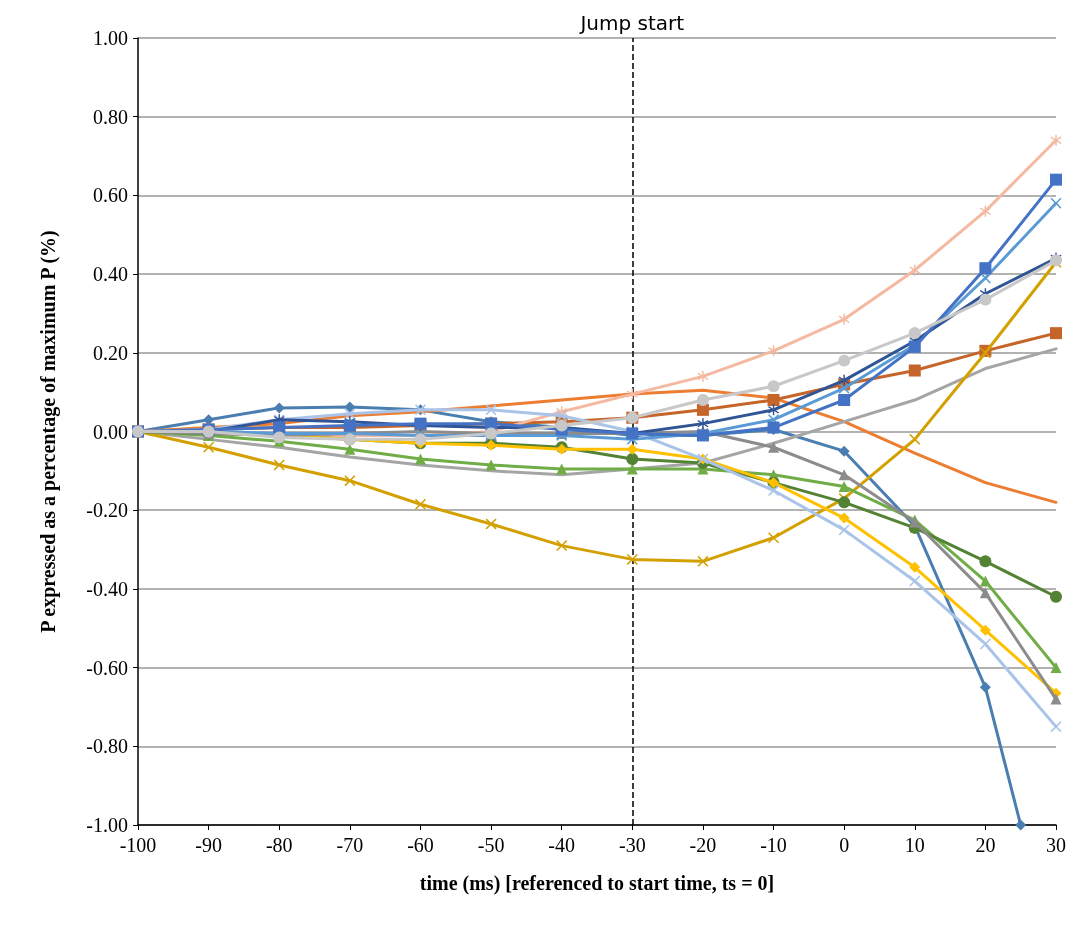  What do you see at coordinates (350, 845) in the screenshot?
I see `x-tick-label: -70` at bounding box center [350, 845].